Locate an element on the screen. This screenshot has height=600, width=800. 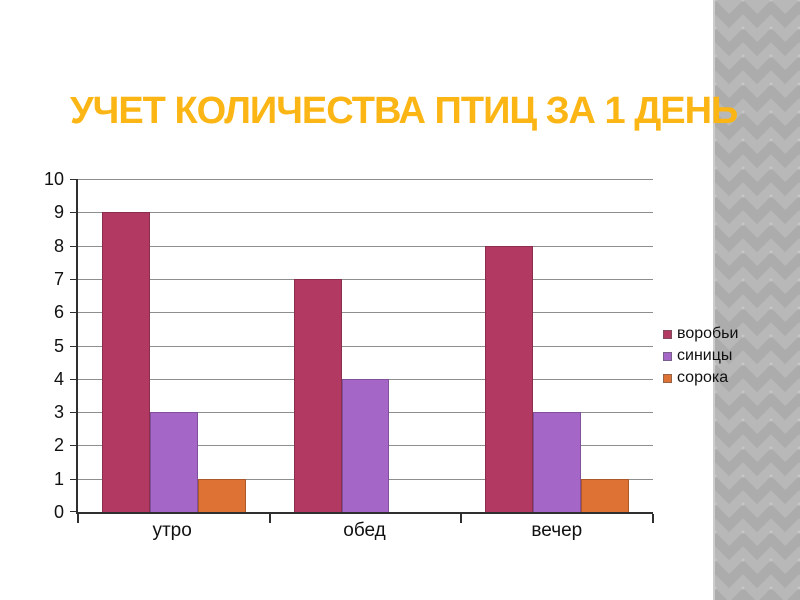
y-axis-tick-label: 0 is located at coordinates (58, 512).